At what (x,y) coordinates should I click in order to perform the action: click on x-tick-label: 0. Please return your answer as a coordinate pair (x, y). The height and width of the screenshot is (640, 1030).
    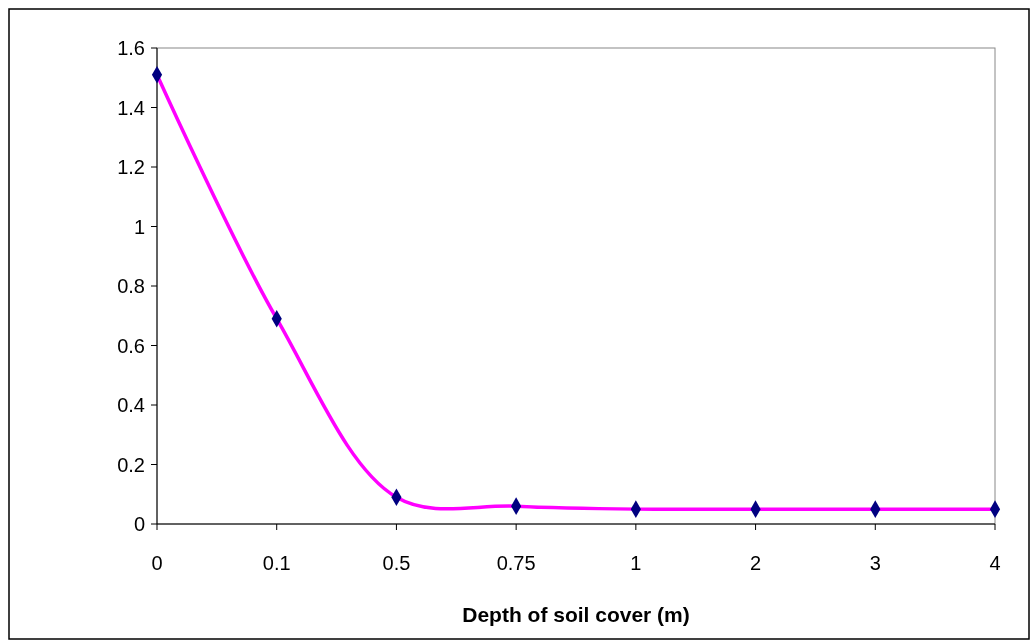
    Looking at the image, I should click on (157, 563).